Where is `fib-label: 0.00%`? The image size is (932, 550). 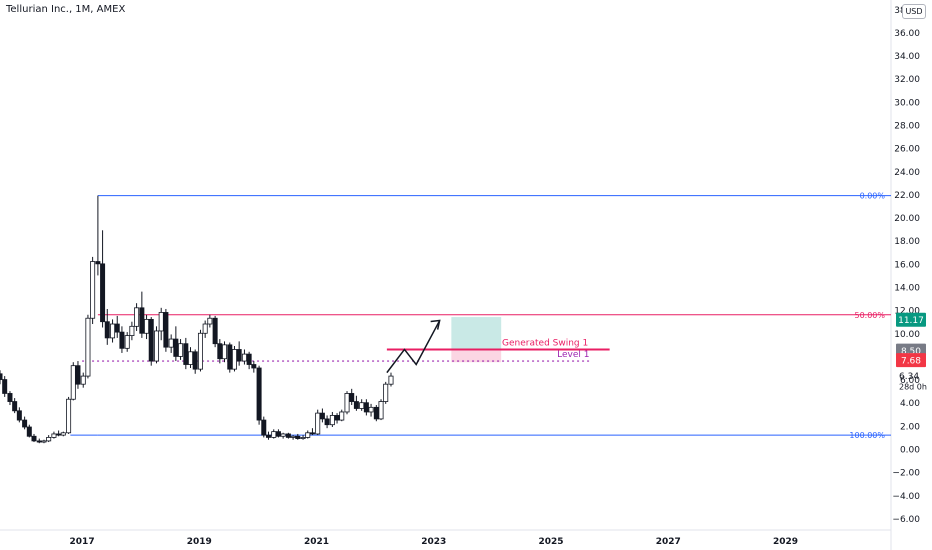 fib-label: 0.00% is located at coordinates (873, 196).